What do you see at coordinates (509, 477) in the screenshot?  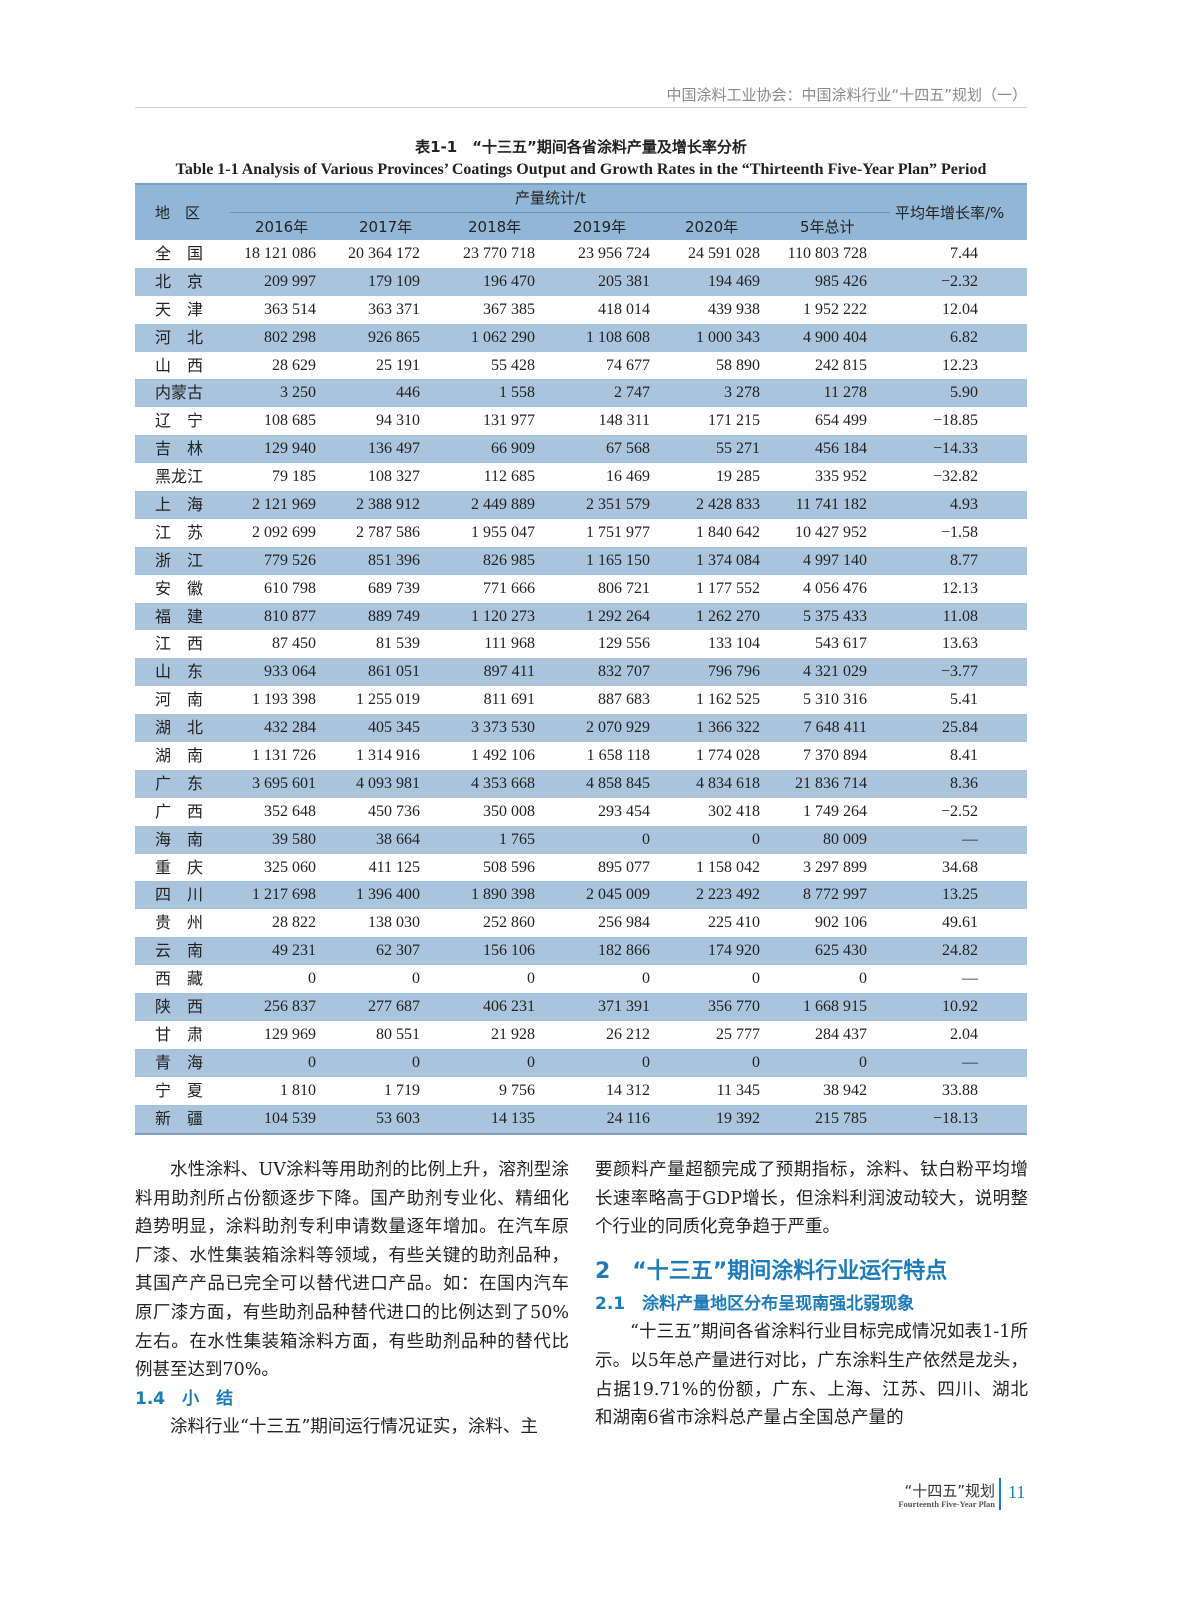 I see `output-cell: 112 685` at bounding box center [509, 477].